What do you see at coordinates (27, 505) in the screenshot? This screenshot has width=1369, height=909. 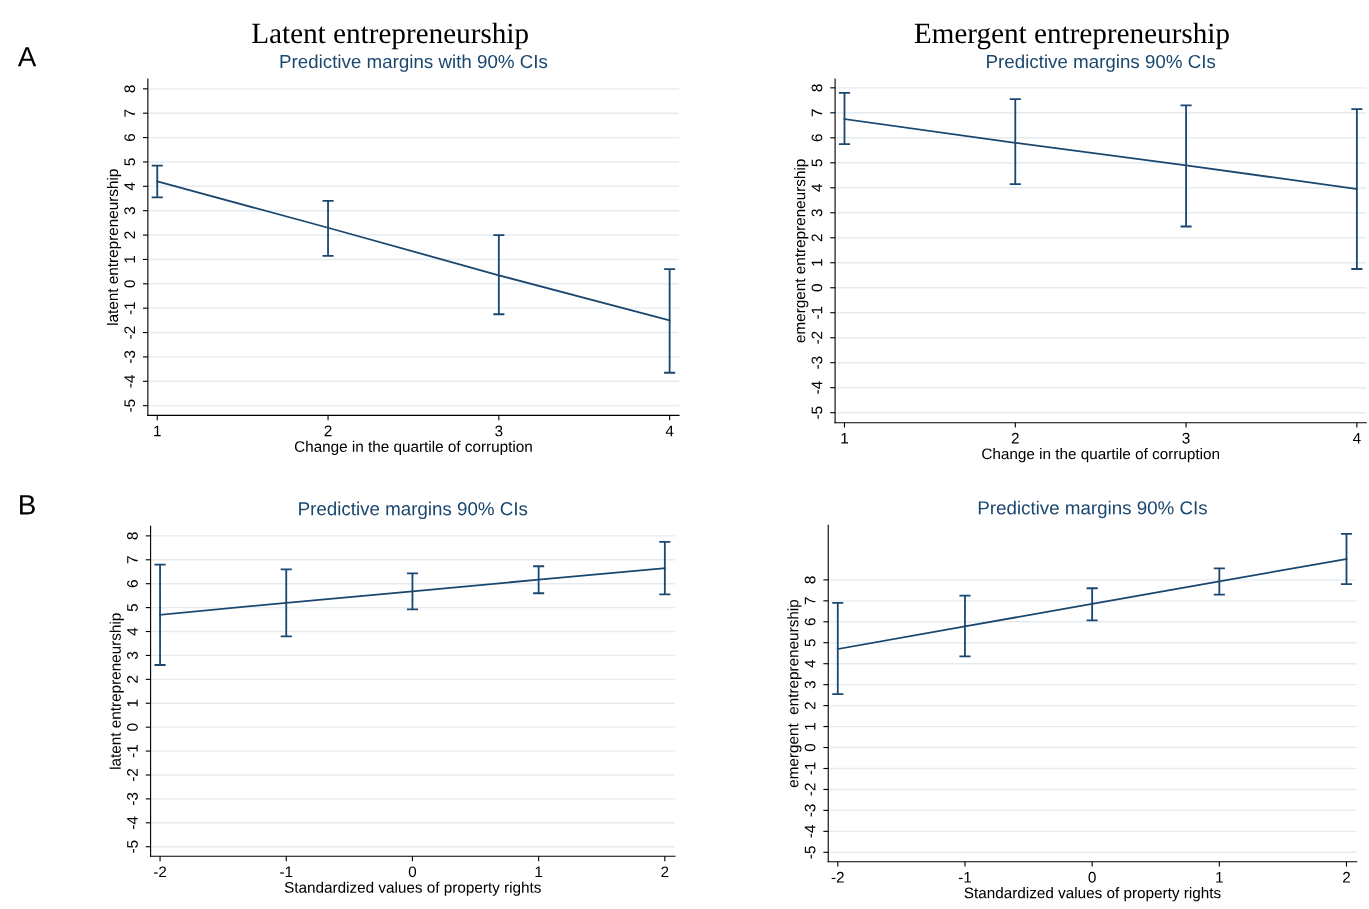 I see `text: B` at bounding box center [27, 505].